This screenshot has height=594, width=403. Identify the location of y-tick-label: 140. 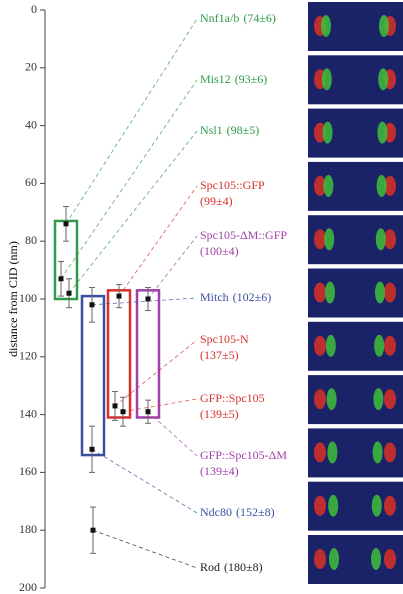
(28, 413).